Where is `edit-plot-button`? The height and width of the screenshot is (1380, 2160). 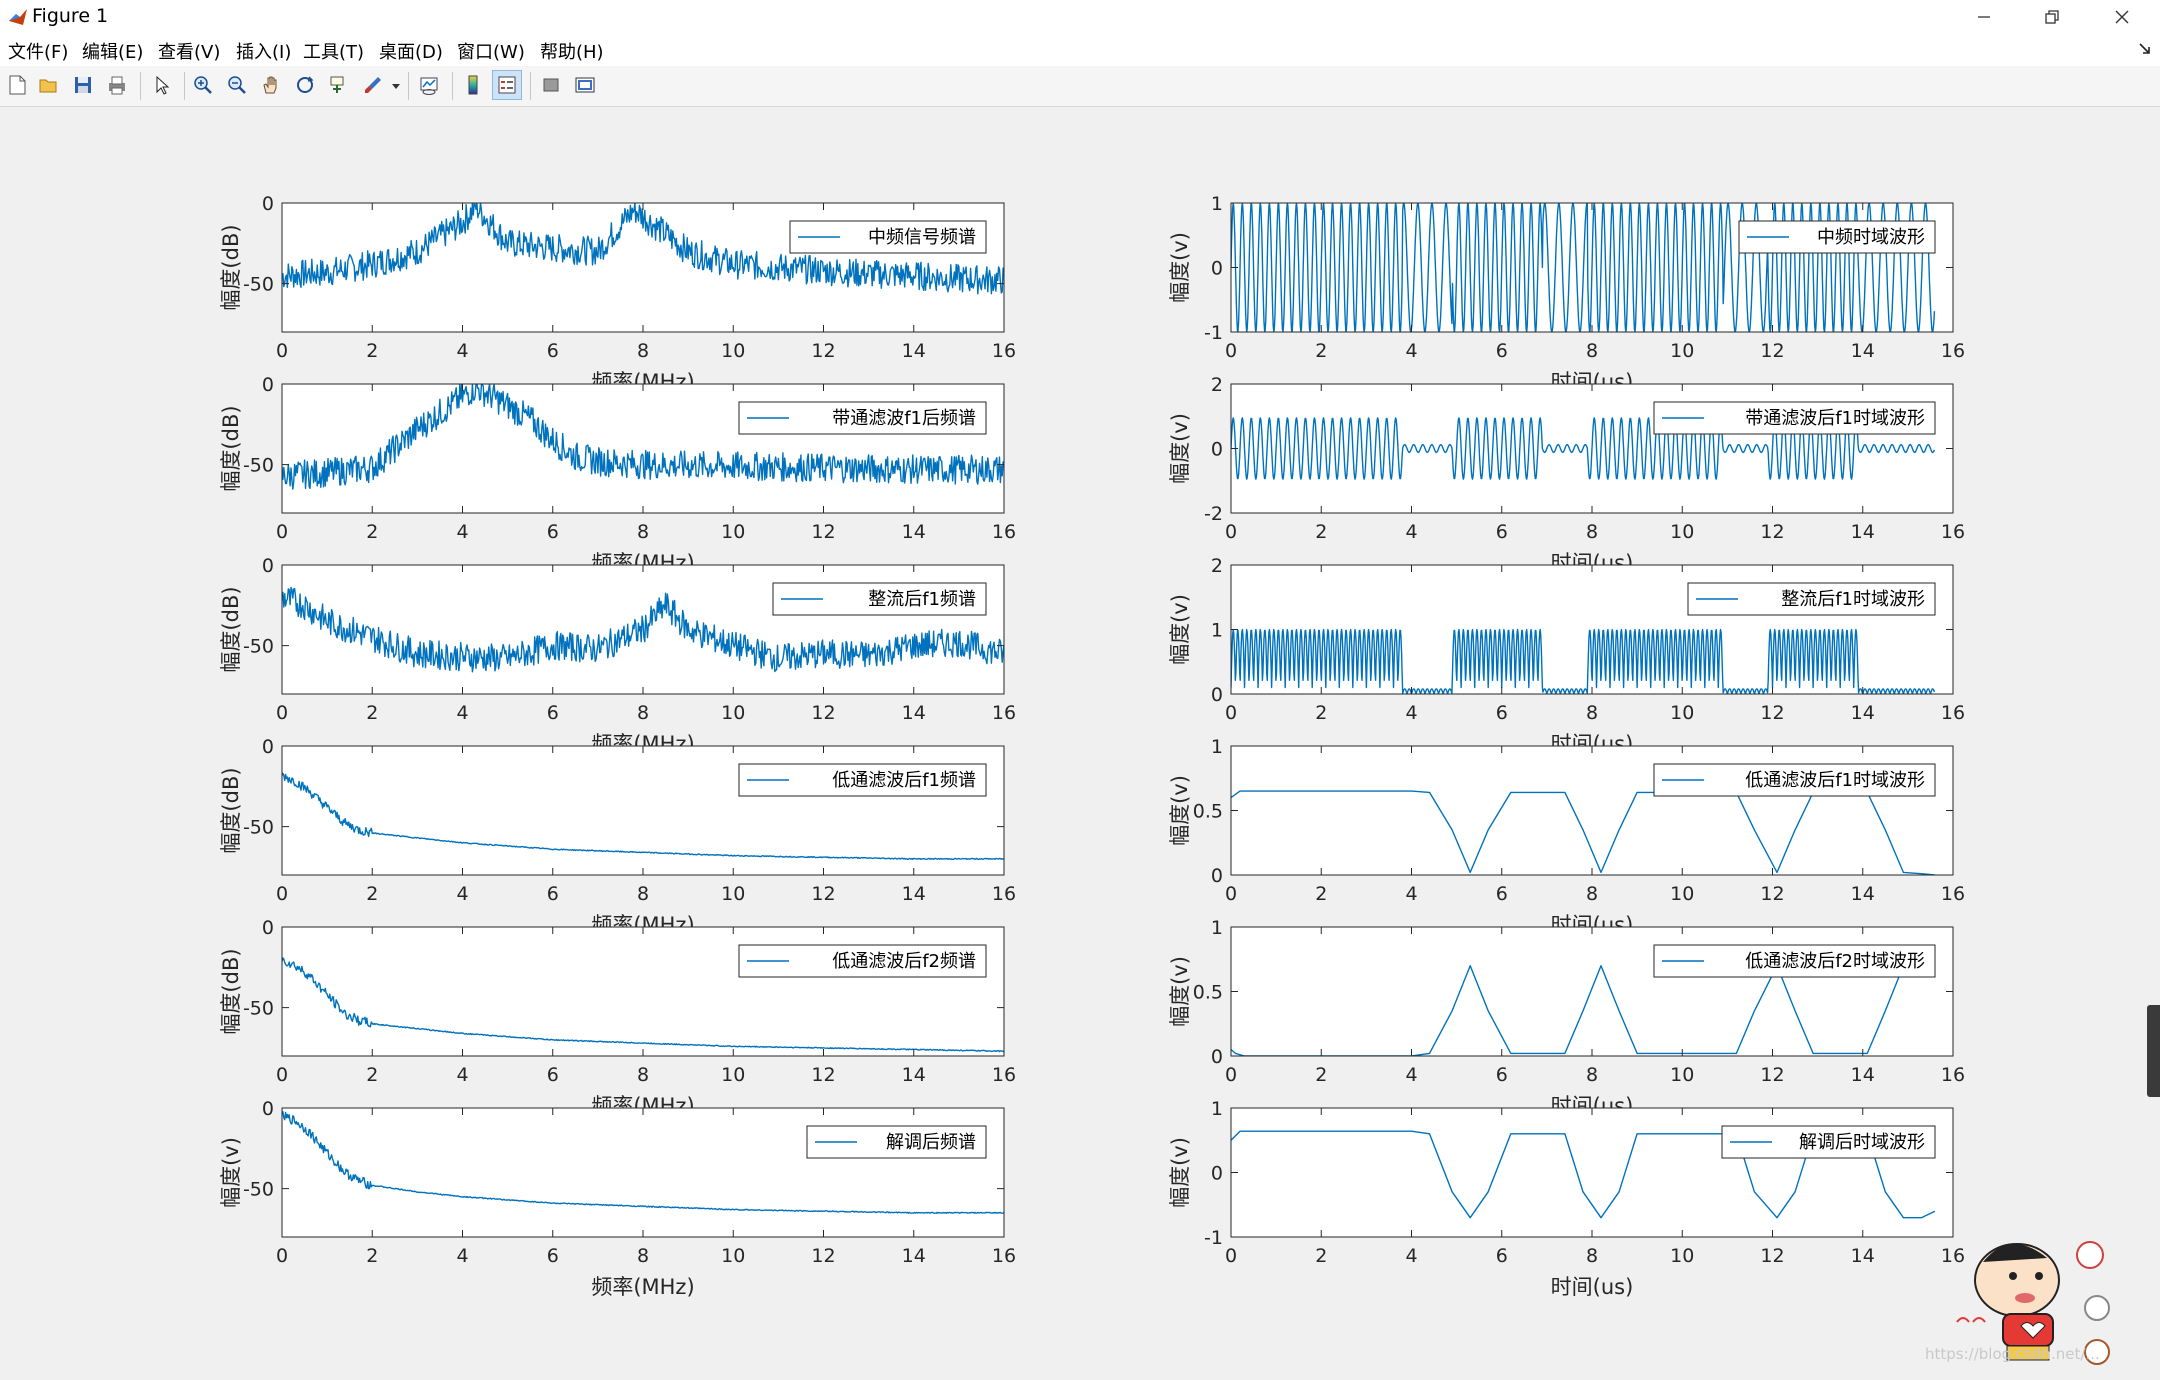
edit-plot-button is located at coordinates (161, 85).